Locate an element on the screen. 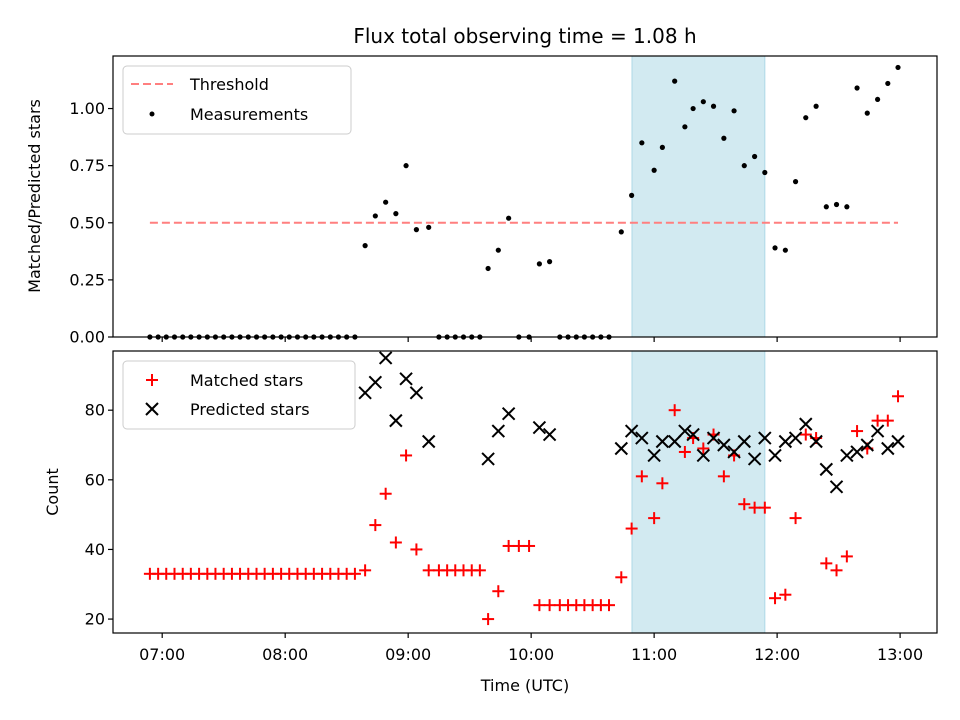 The width and height of the screenshot is (960, 720). y-tick-label: 1.00 is located at coordinates (87, 108).